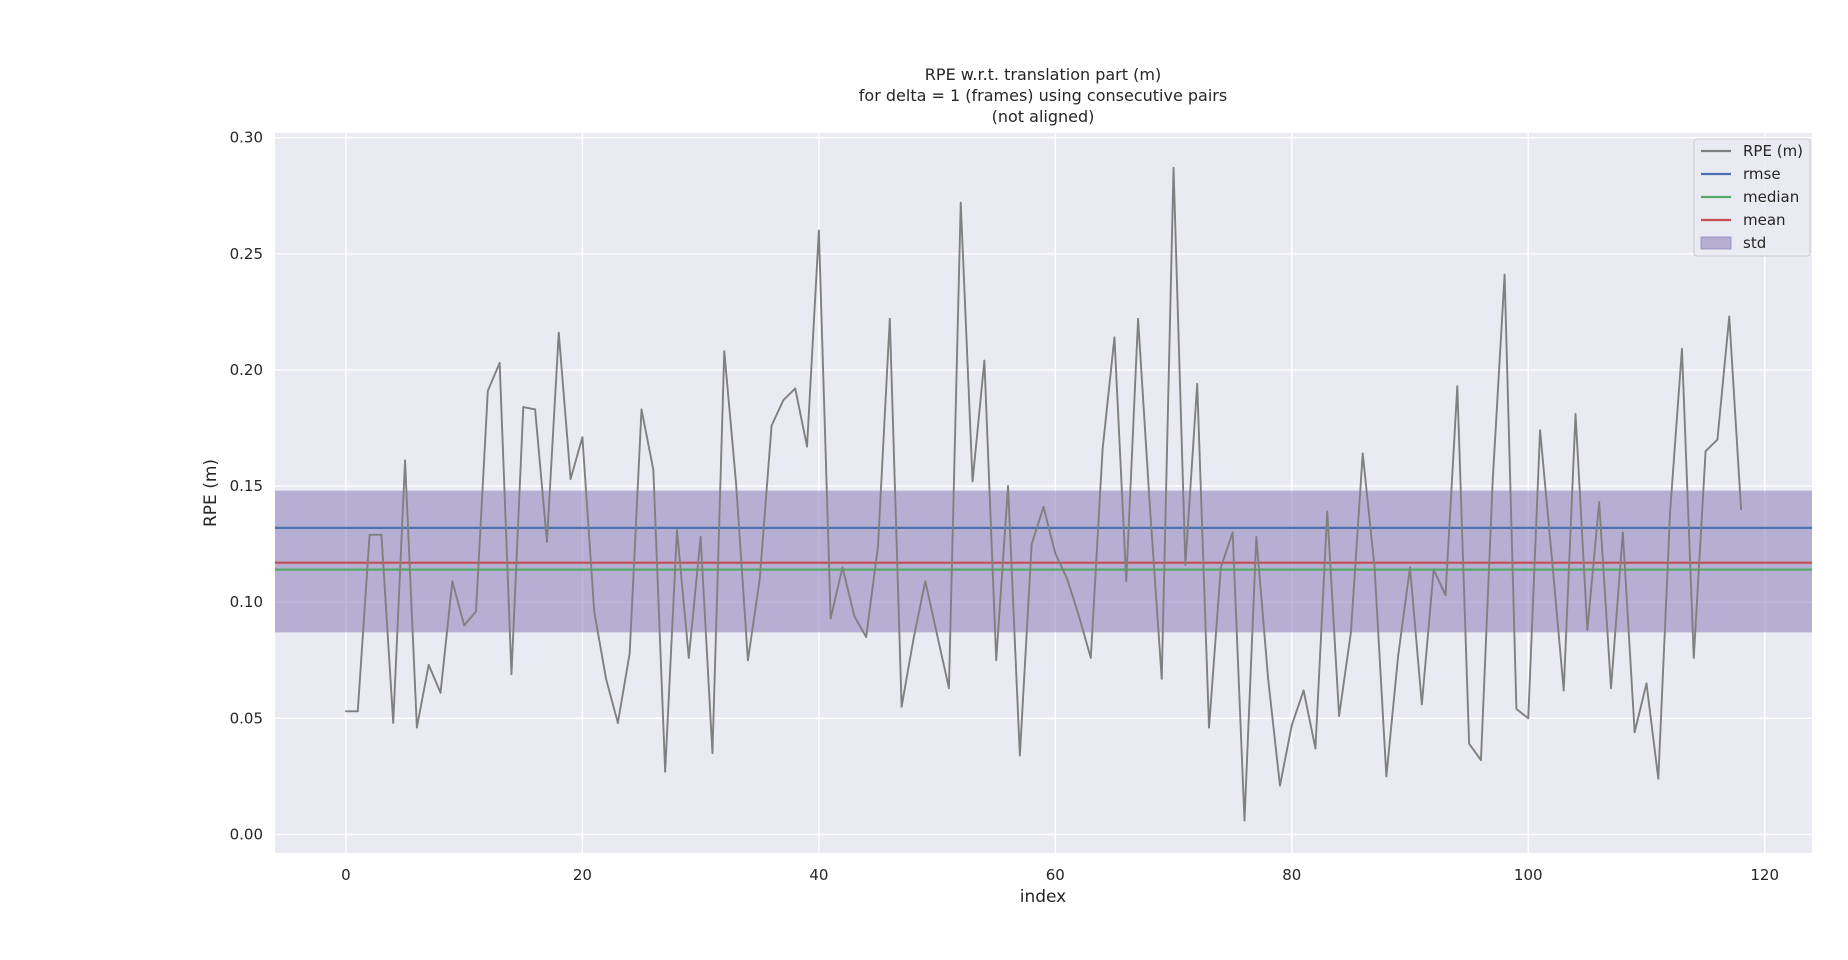  What do you see at coordinates (246, 254) in the screenshot?
I see `y-tick-label: 0.25` at bounding box center [246, 254].